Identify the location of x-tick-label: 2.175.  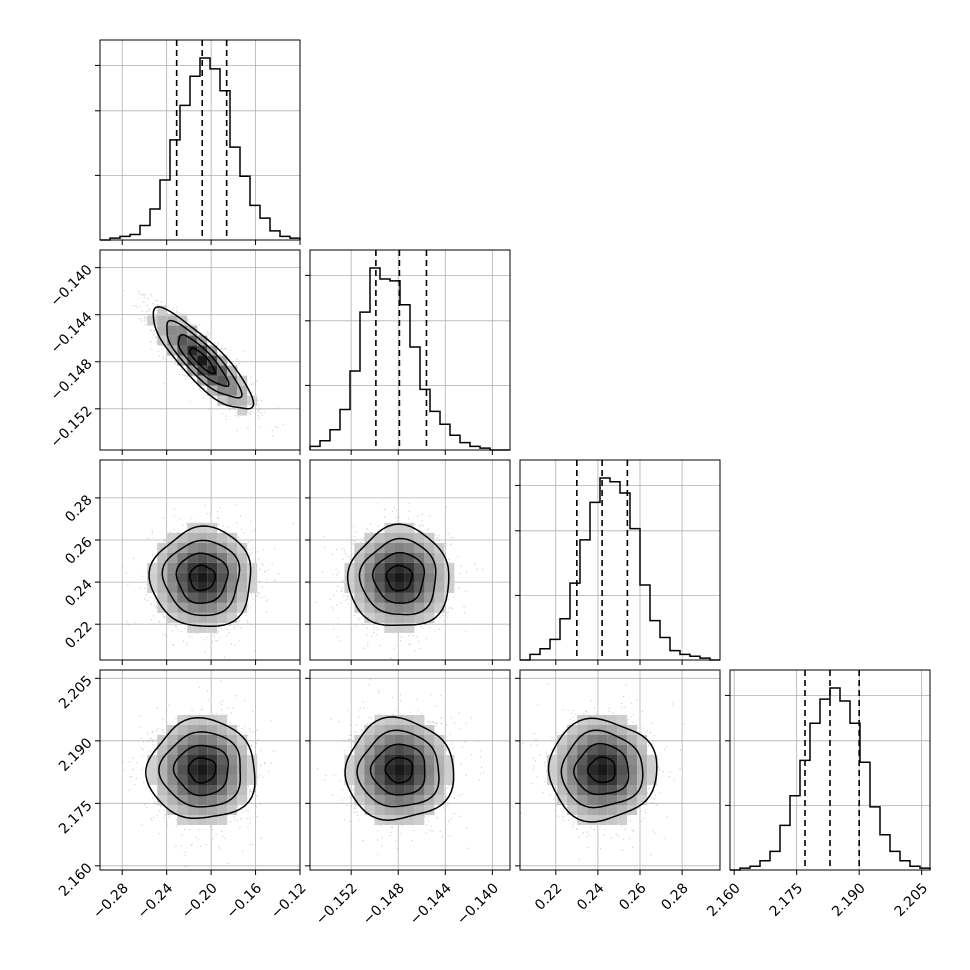
(787, 900).